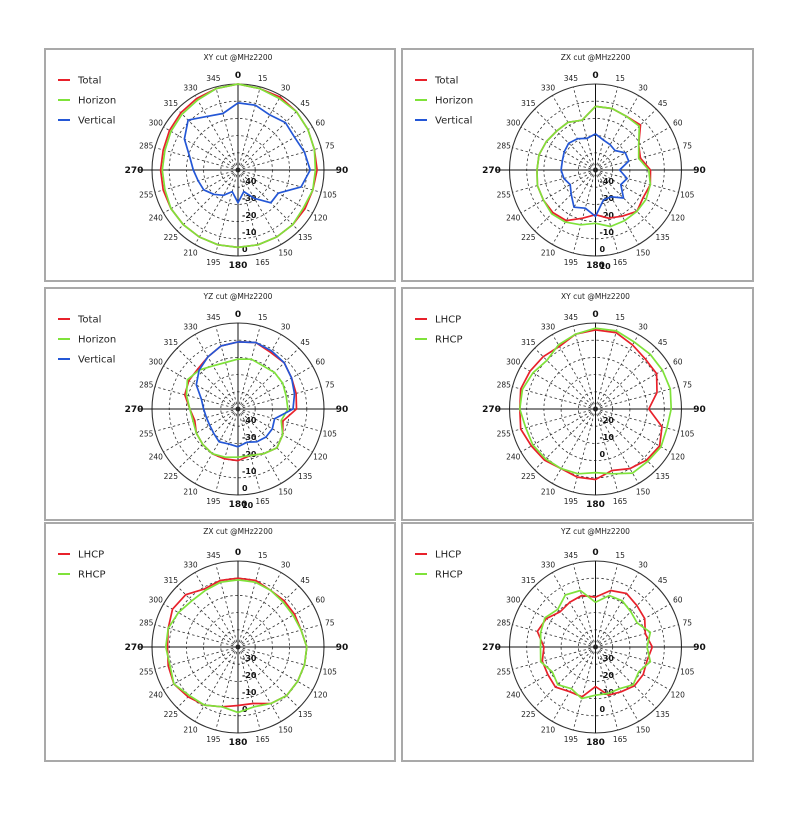 The image size is (800, 816). What do you see at coordinates (249, 437) in the screenshot?
I see `radial-tick-label: -30` at bounding box center [249, 437].